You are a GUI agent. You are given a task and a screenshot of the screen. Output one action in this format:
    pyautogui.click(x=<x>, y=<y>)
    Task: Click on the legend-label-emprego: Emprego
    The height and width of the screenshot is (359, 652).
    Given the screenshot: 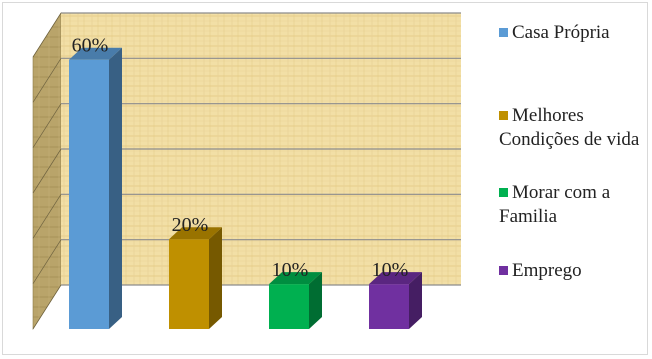 What is the action you would take?
    pyautogui.click(x=547, y=270)
    